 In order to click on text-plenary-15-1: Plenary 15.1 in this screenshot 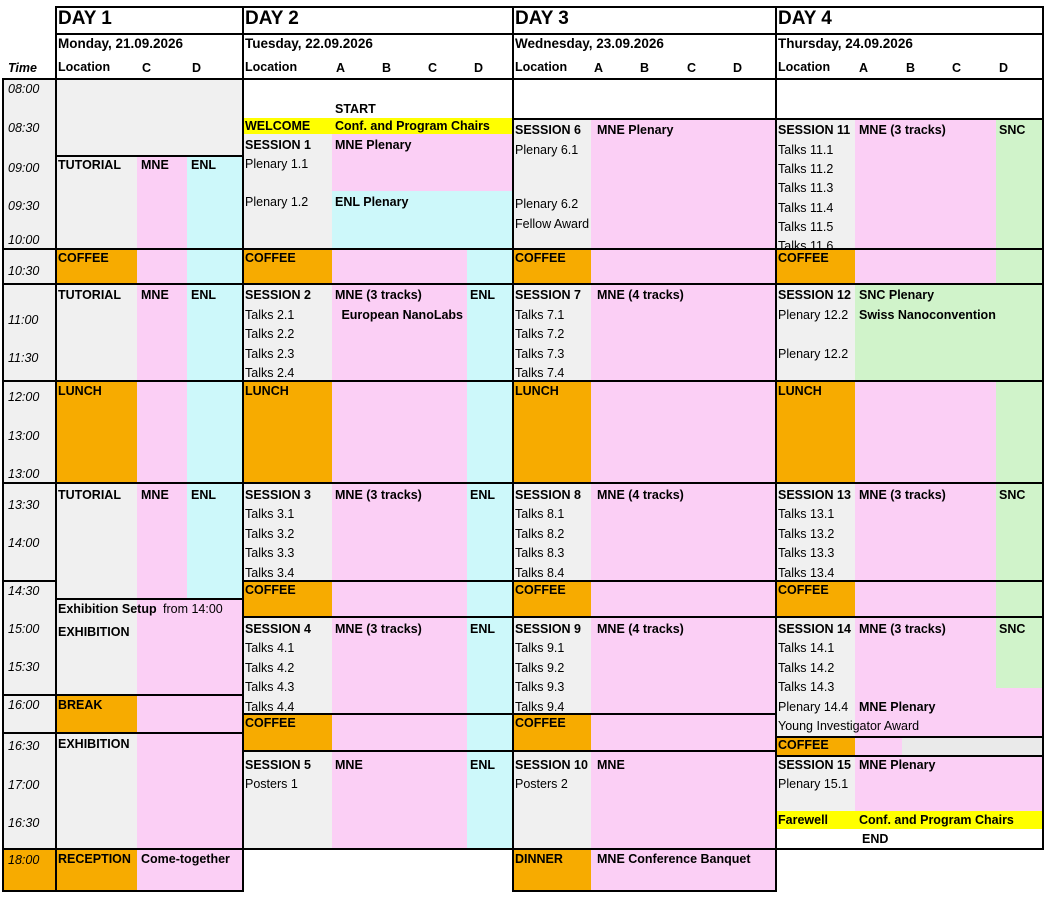, I will do `click(813, 784)`.